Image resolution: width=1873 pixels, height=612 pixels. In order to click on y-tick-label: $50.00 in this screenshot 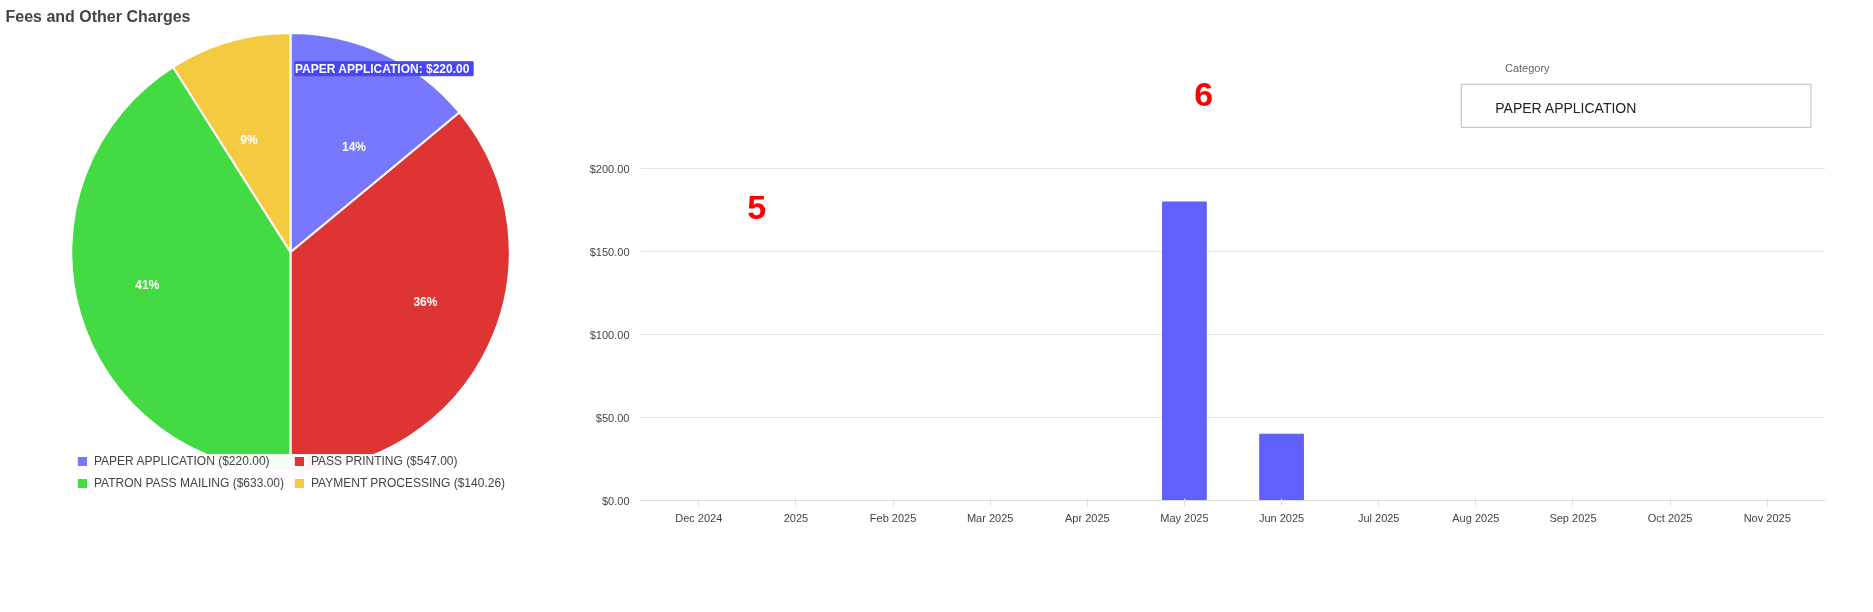, I will do `click(612, 417)`.